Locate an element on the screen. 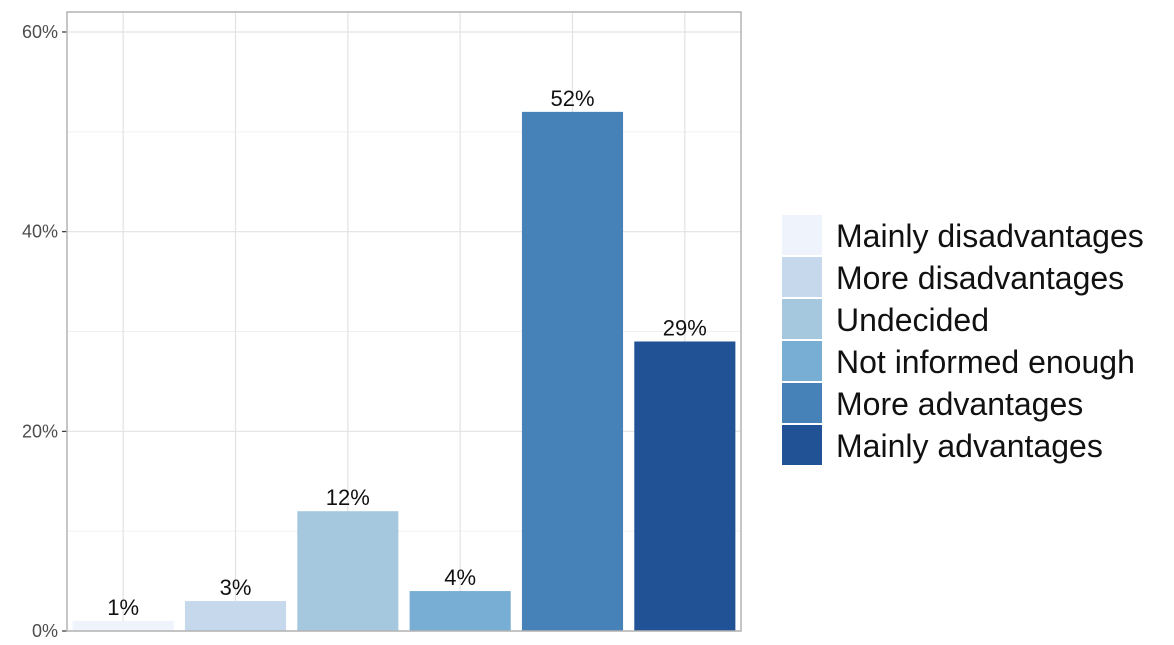 The width and height of the screenshot is (1174, 645). y-axis: 0% 20% 40% 60% is located at coordinates (44, 331).